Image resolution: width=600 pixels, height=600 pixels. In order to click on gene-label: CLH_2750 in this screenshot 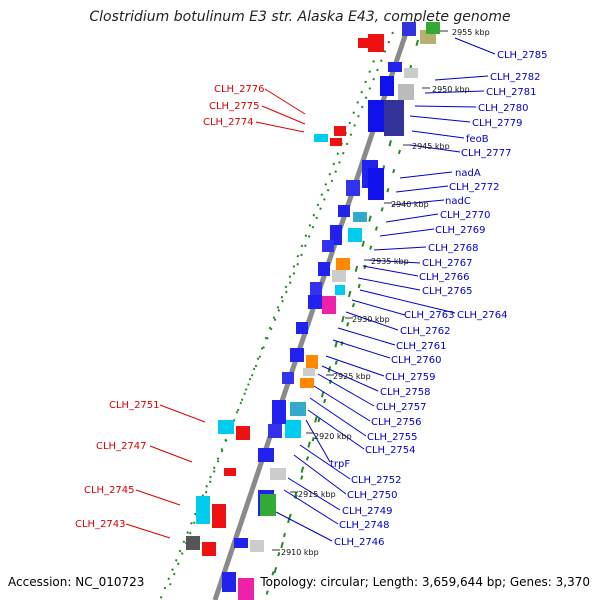, I will do `click(372, 495)`.